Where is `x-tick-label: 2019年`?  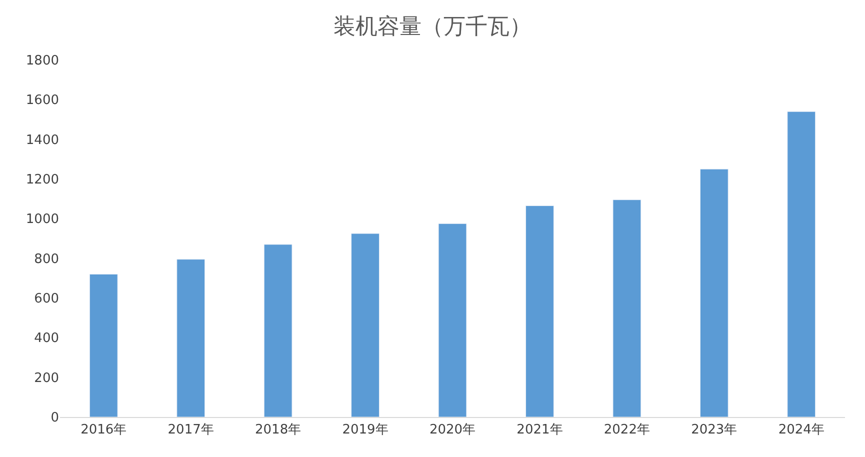
x-tick-label: 2019年 is located at coordinates (365, 430).